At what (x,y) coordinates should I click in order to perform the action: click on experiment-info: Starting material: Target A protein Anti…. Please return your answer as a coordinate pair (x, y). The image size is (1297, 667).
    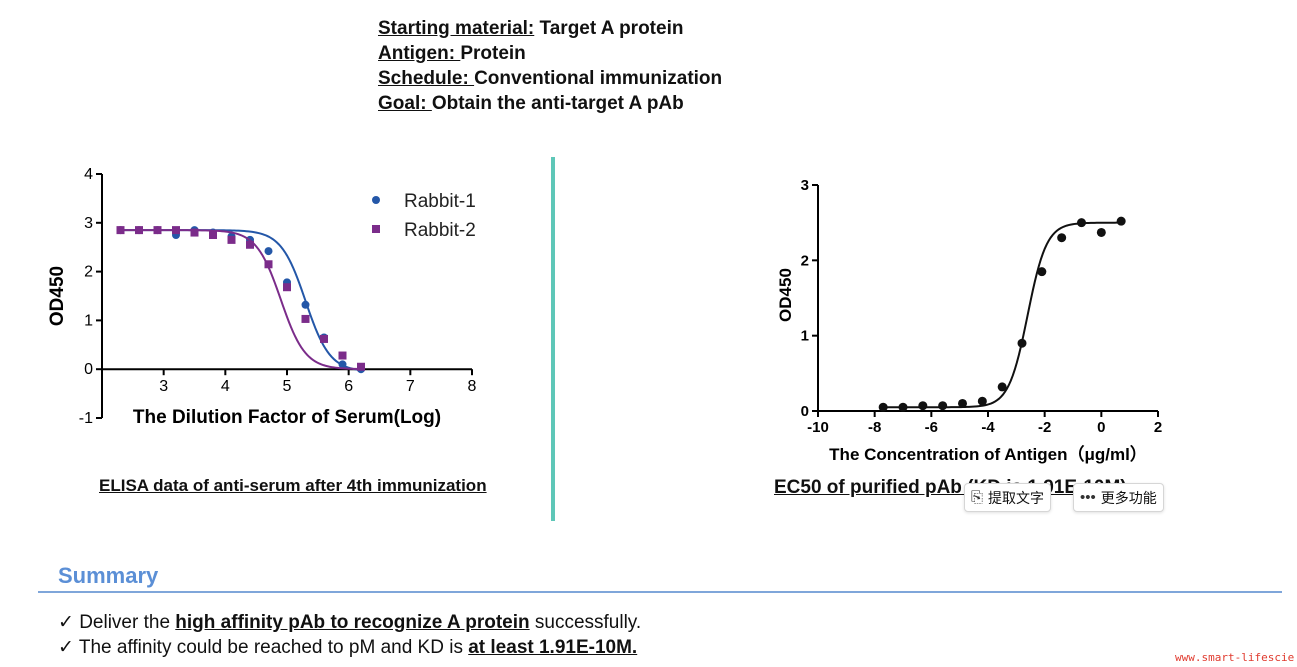
    Looking at the image, I should click on (550, 66).